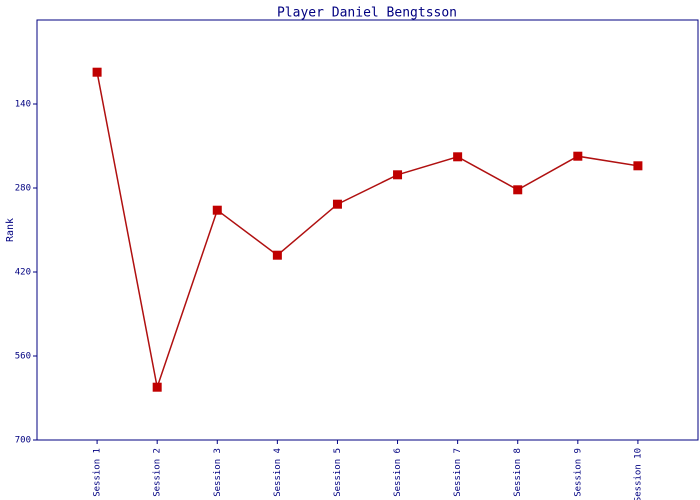  I want to click on y-tick-label: 280, so click(23, 189).